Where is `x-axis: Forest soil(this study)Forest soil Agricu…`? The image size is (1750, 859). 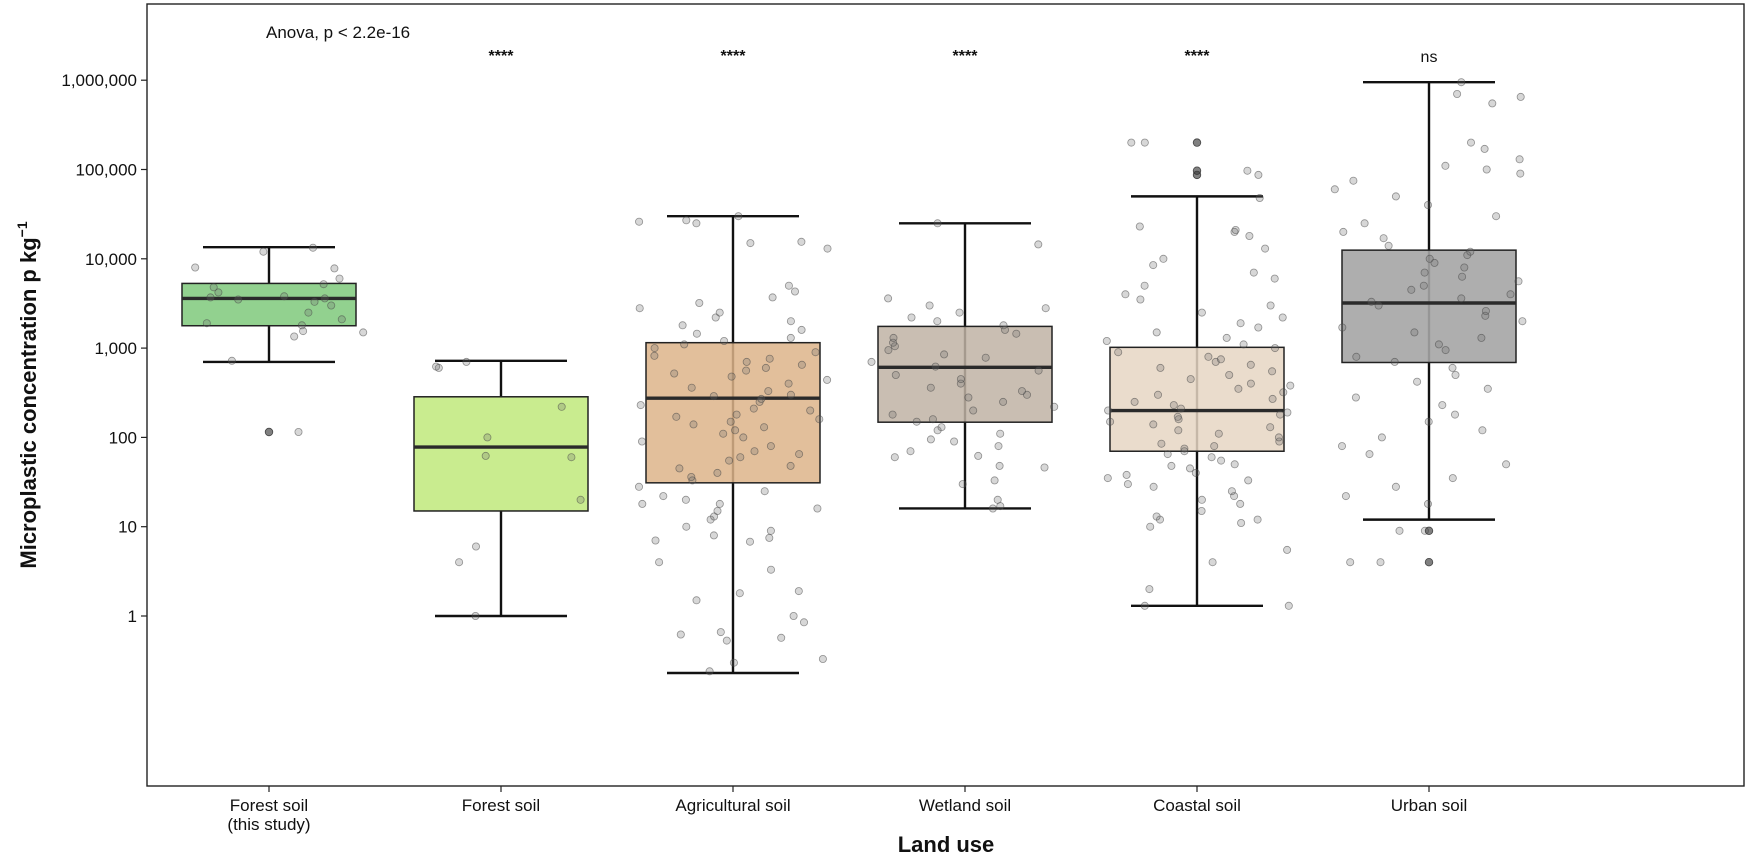
x-axis: Forest soil(this study)Forest soil Agricu… is located at coordinates (847, 810).